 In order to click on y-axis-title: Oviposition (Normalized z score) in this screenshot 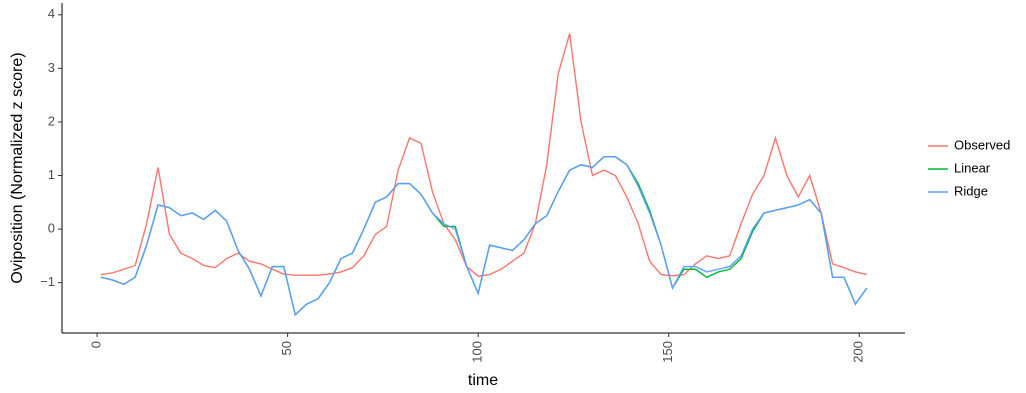, I will do `click(17, 167)`.